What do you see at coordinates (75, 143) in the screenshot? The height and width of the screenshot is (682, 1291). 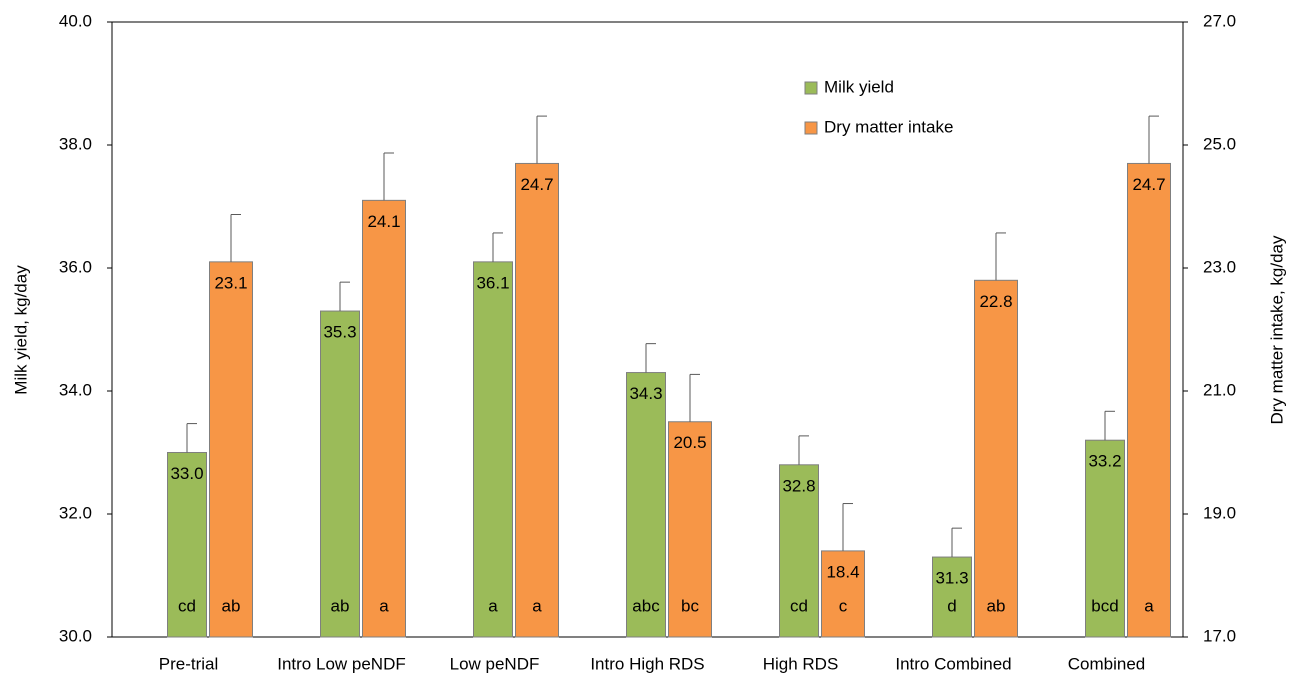 I see `y-tick-label: 38.0` at bounding box center [75, 143].